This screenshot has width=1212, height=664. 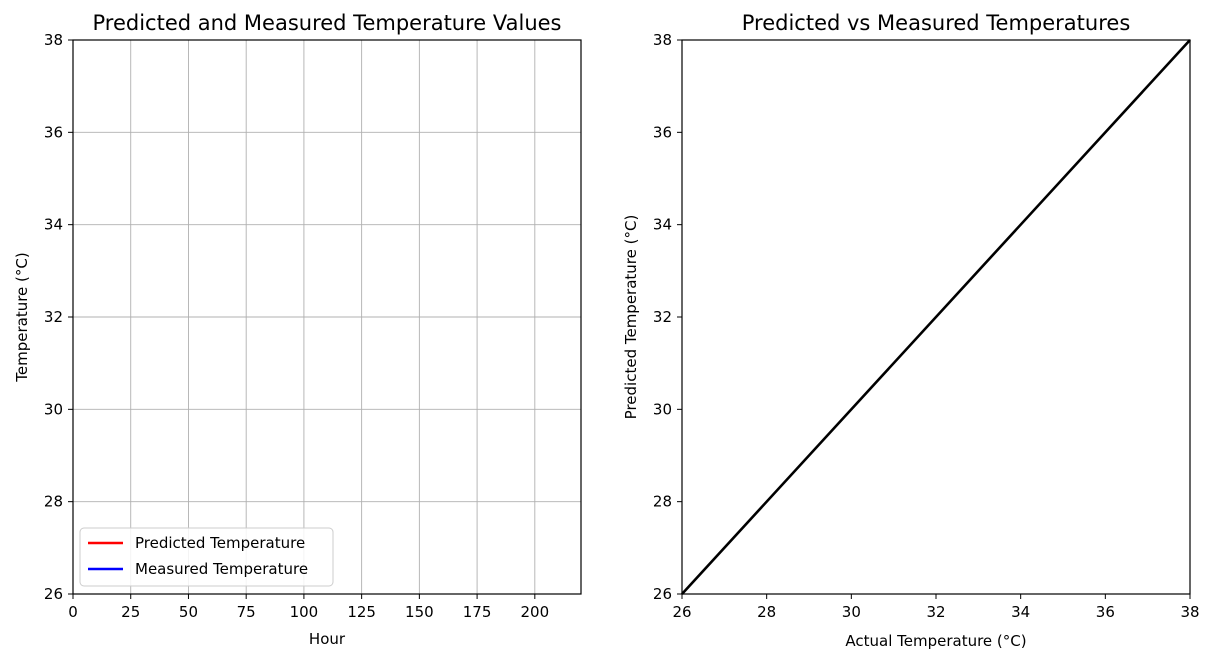 I want to click on chart1-x-axis-label: Hour, so click(x=327, y=639).